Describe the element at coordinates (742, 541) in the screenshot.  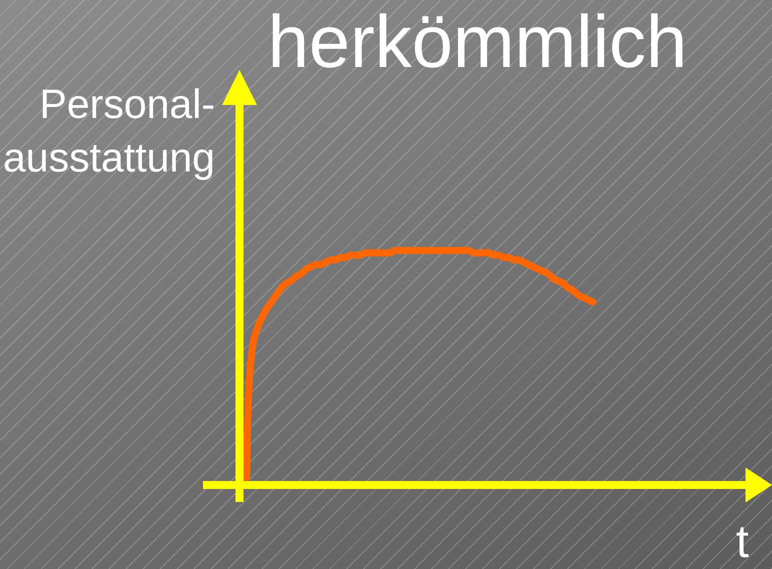
I see `x-axis-title: t` at that location.